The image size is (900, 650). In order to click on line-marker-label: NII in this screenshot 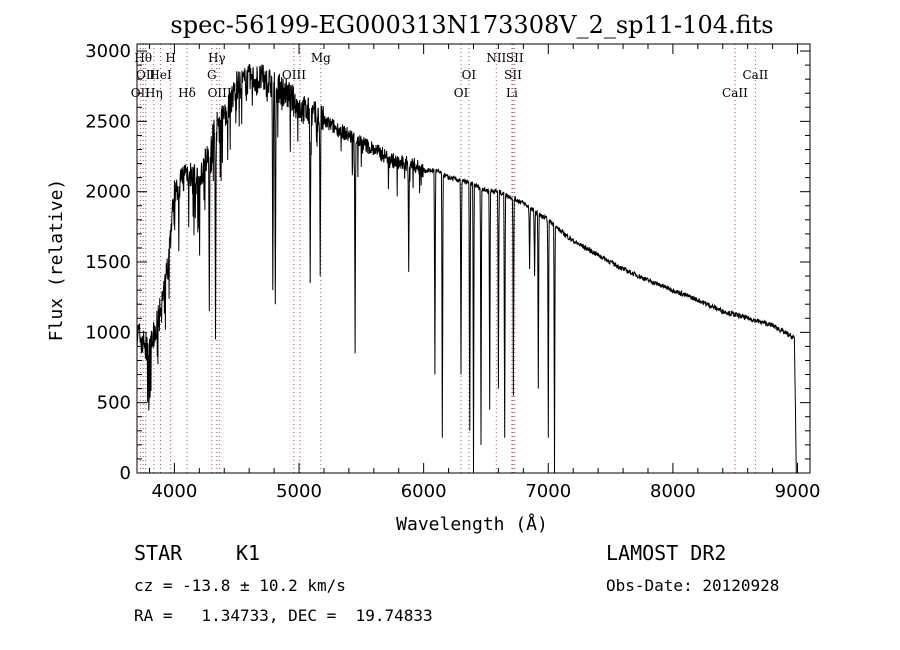, I will do `click(496, 58)`.